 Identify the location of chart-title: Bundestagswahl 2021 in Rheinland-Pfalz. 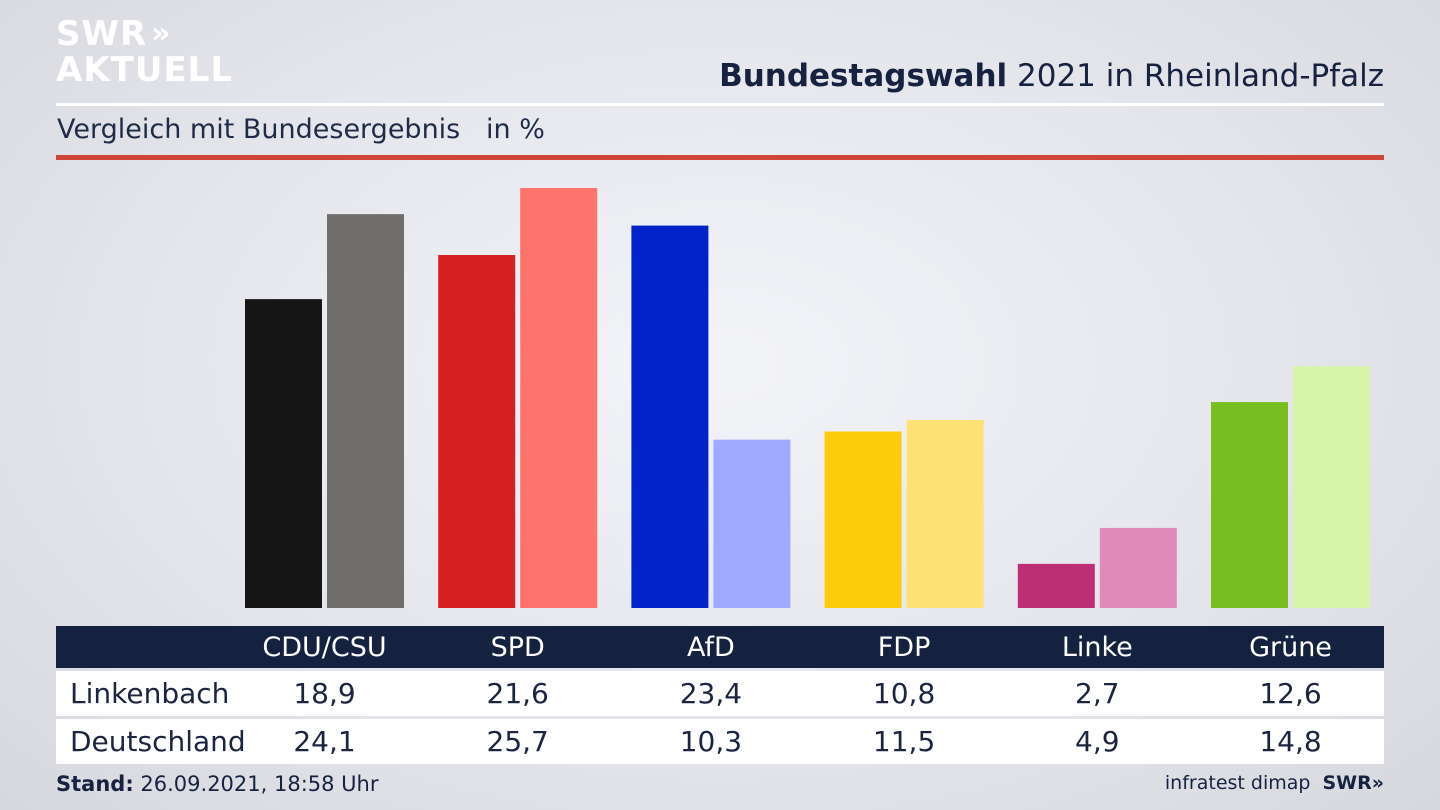
(1051, 76).